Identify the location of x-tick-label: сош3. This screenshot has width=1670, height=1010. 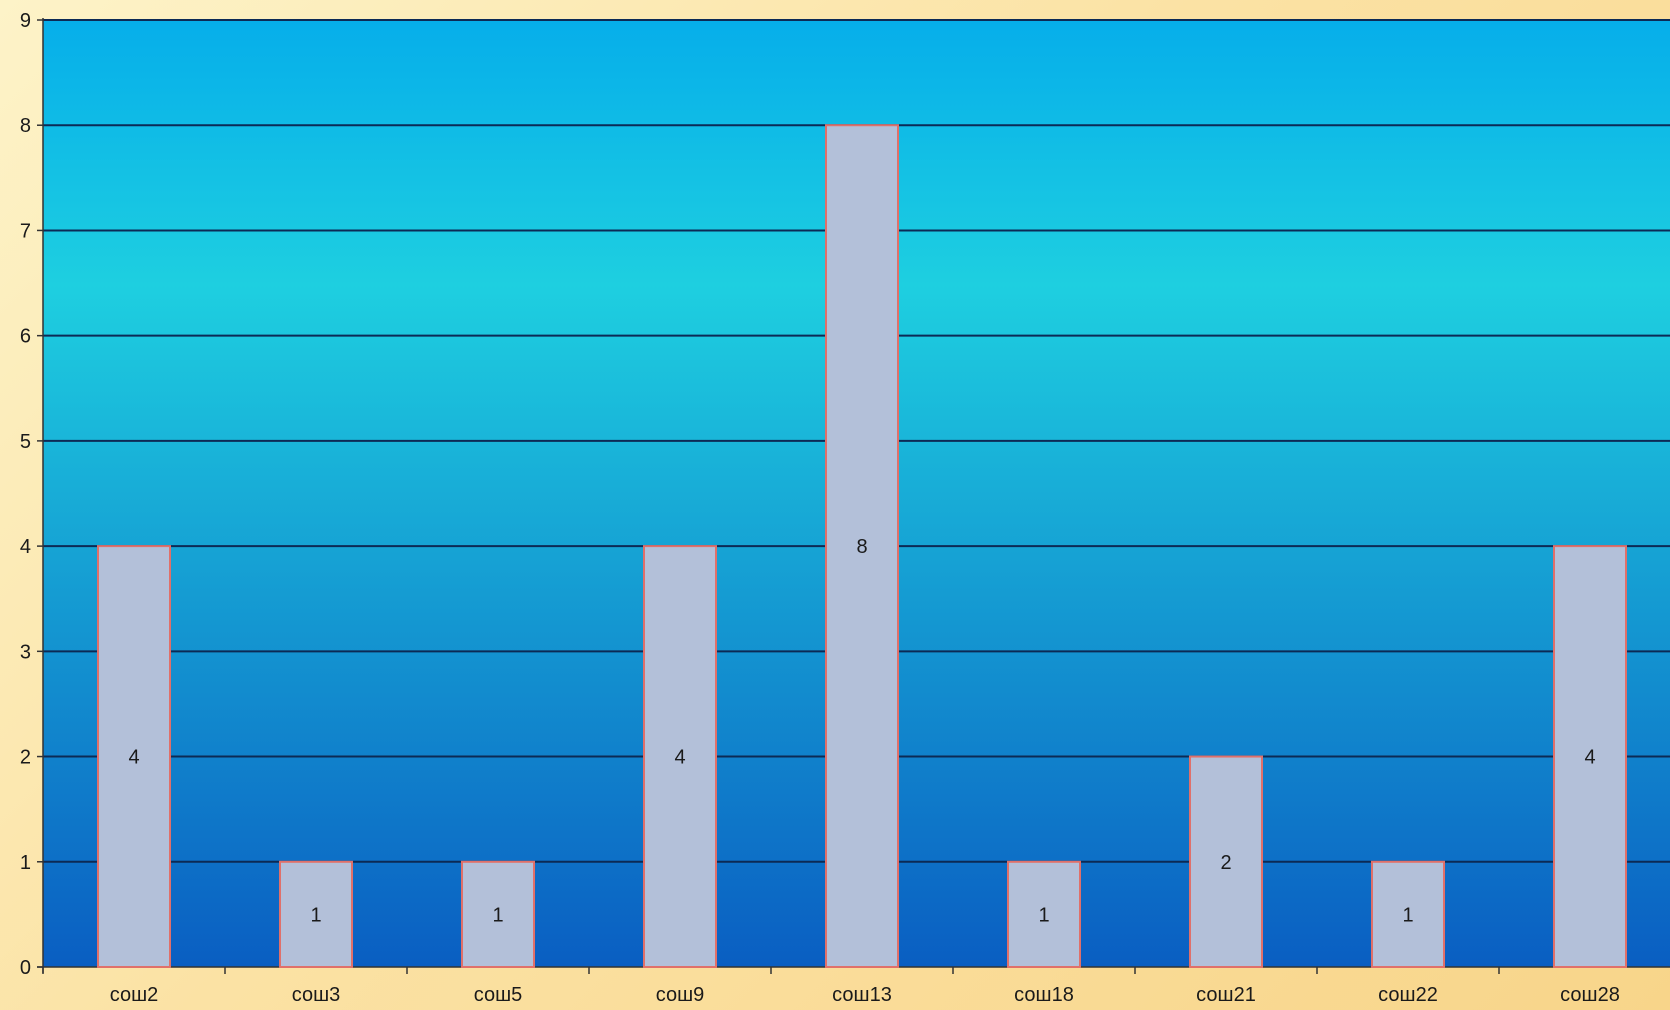
(316, 995).